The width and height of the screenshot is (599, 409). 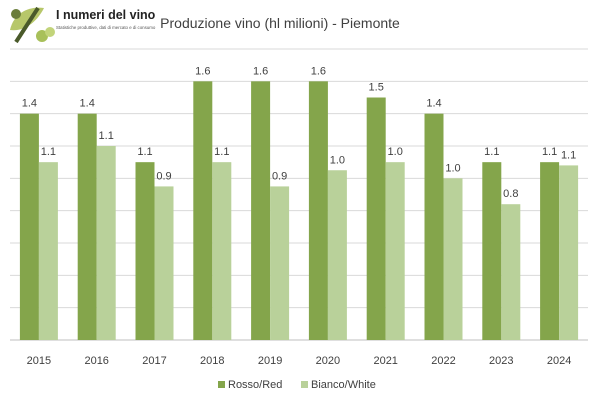 I want to click on data-label-red-2020: 1.6, so click(x=318, y=71).